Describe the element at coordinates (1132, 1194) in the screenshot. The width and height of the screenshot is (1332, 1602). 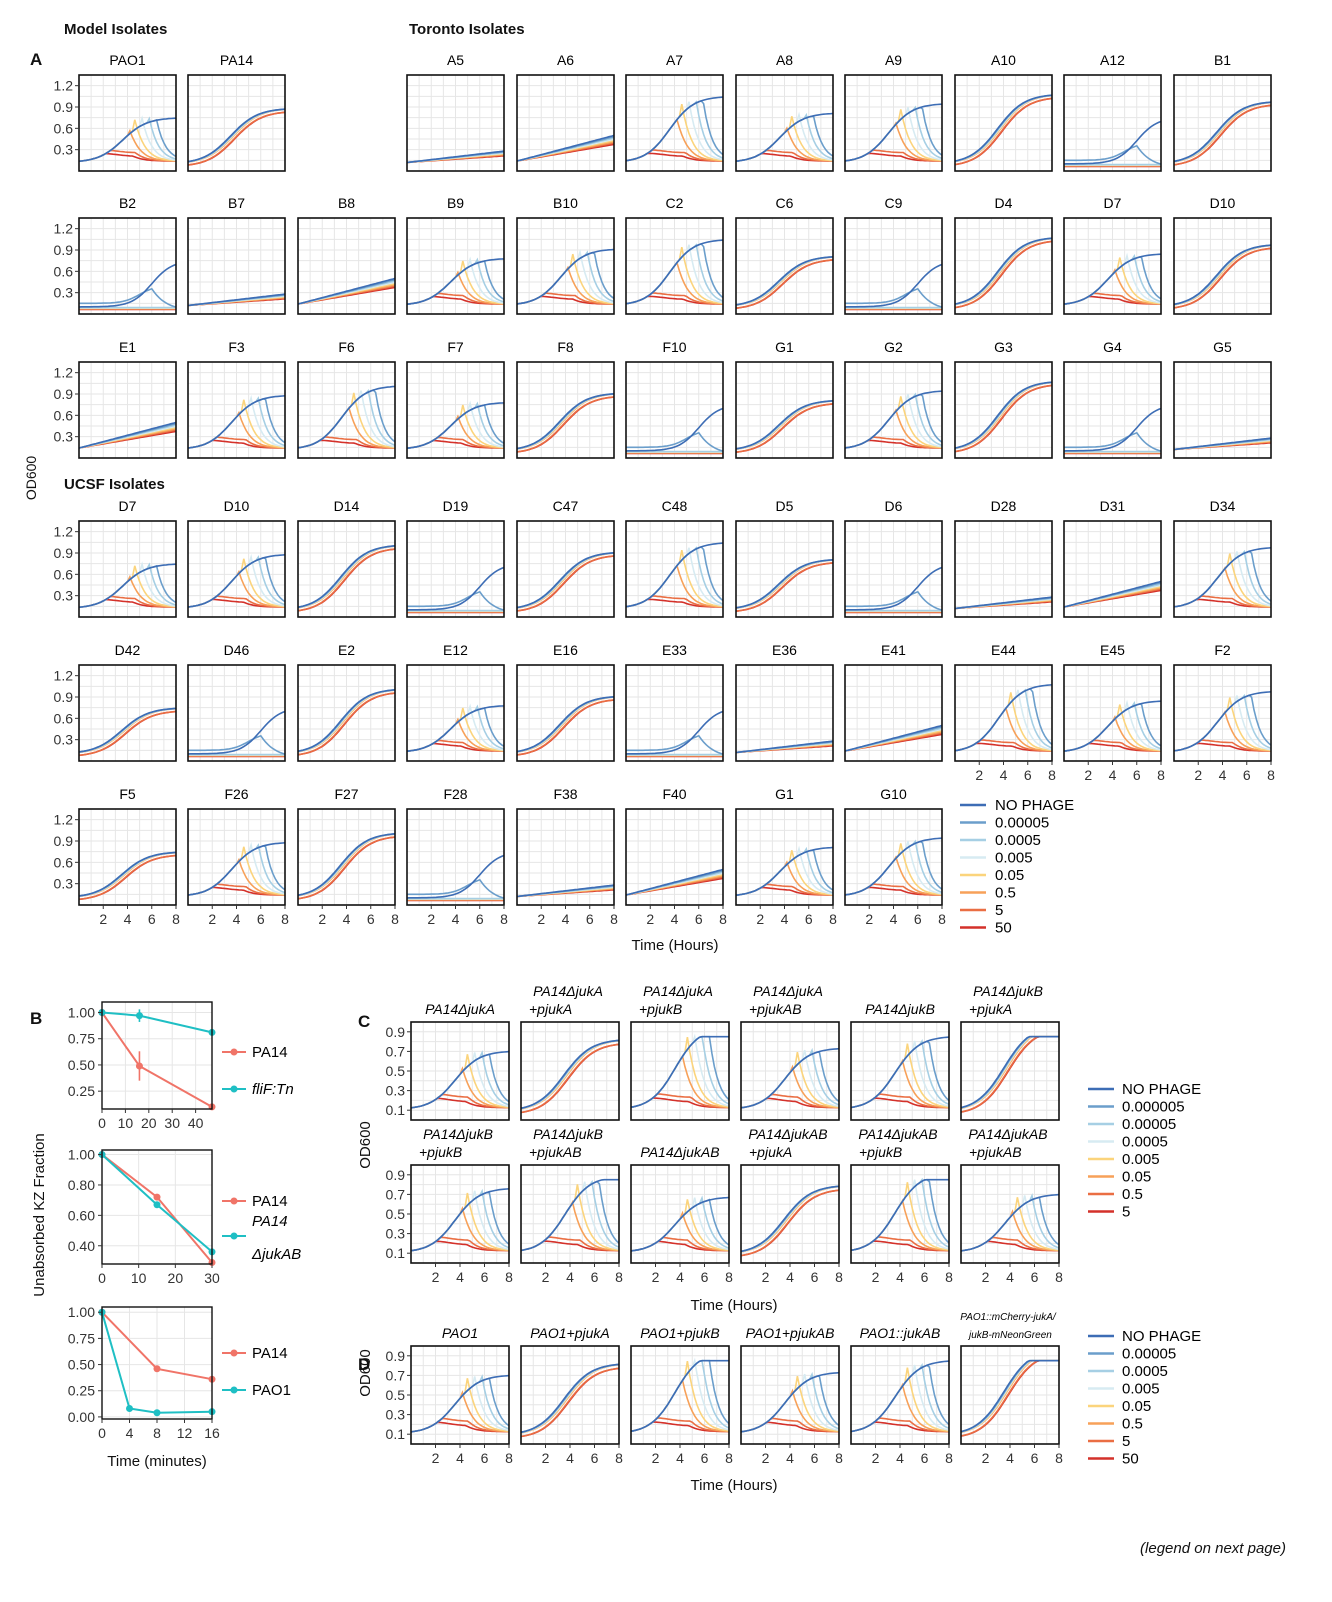
I see `legend-label: 0.5` at that location.